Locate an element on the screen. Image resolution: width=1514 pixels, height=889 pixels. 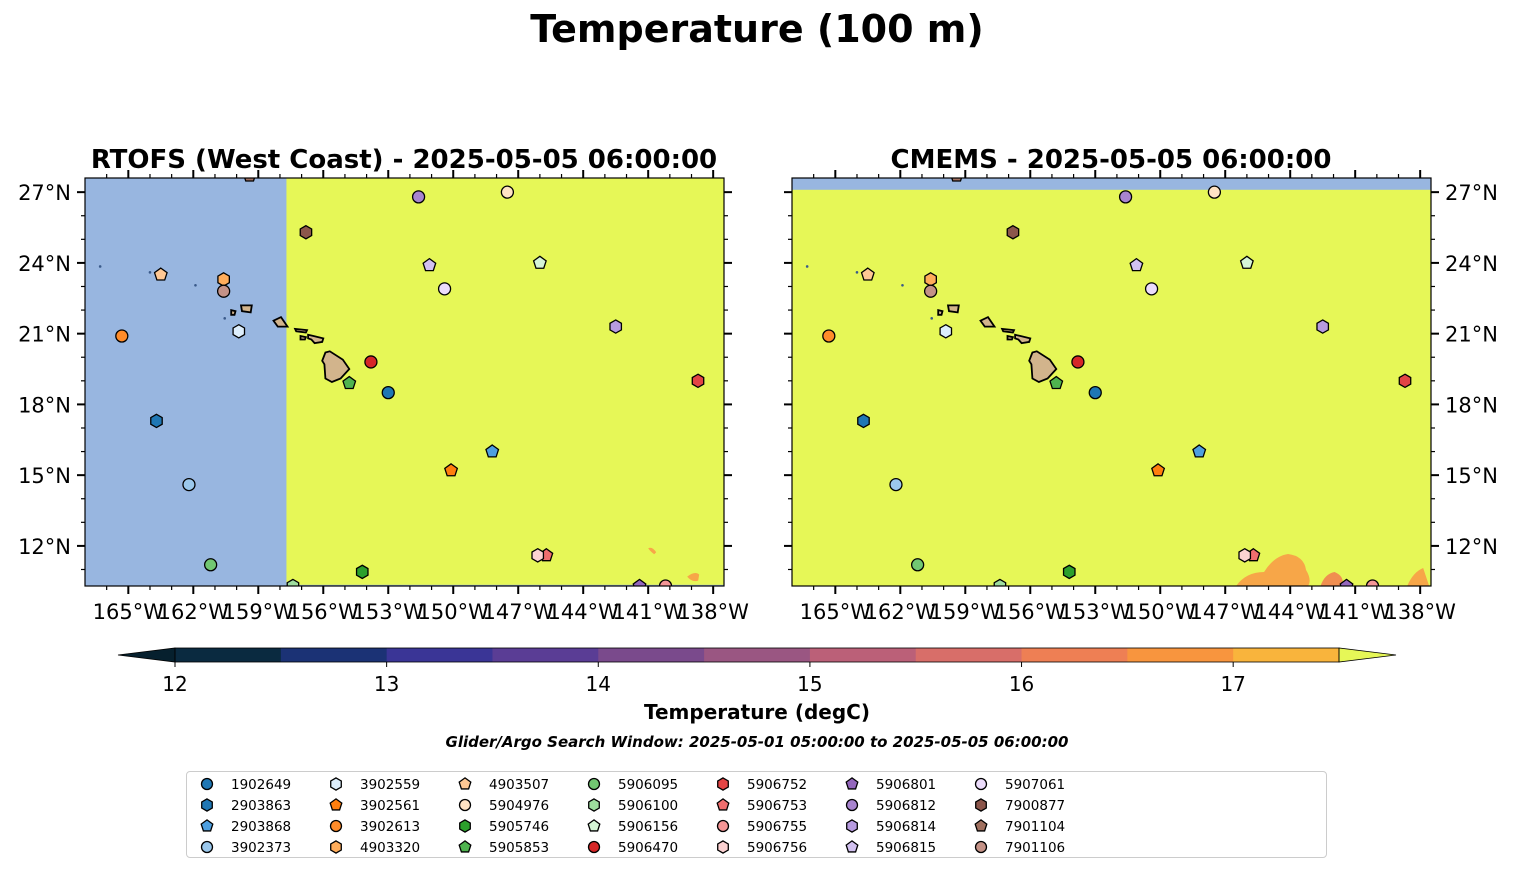
legend-label: 3902373 is located at coordinates (261, 848).